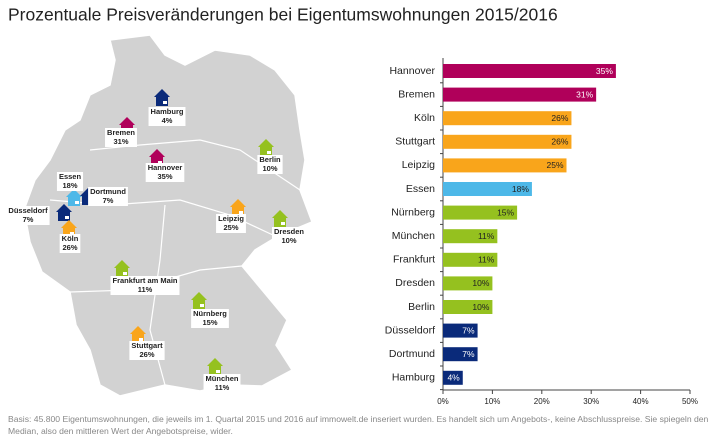 The image size is (720, 439). What do you see at coordinates (167, 120) in the screenshot?
I see `city-value: 4%` at bounding box center [167, 120].